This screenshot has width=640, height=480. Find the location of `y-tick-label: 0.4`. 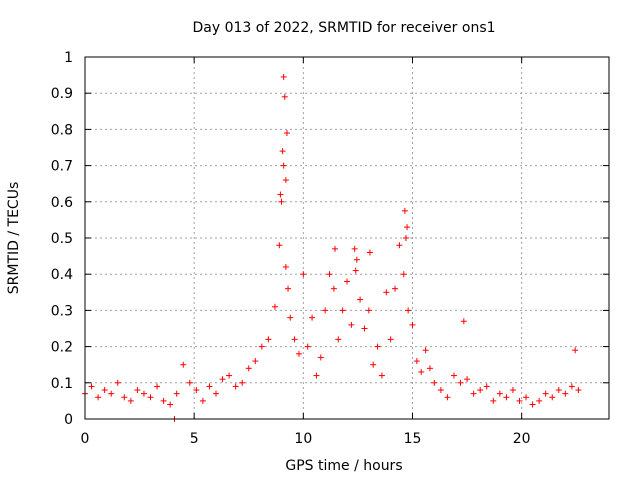

y-tick-label: 0.4 is located at coordinates (62, 275).